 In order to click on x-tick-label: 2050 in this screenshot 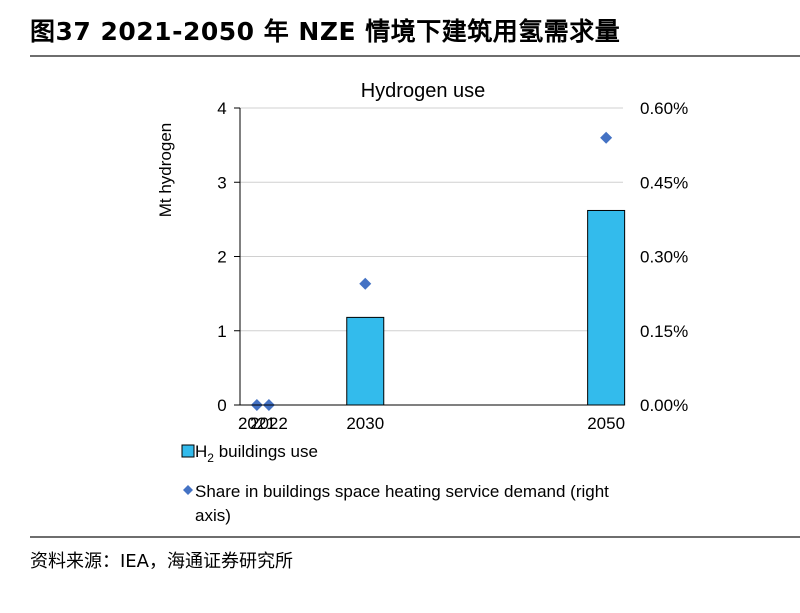, I will do `click(606, 423)`.